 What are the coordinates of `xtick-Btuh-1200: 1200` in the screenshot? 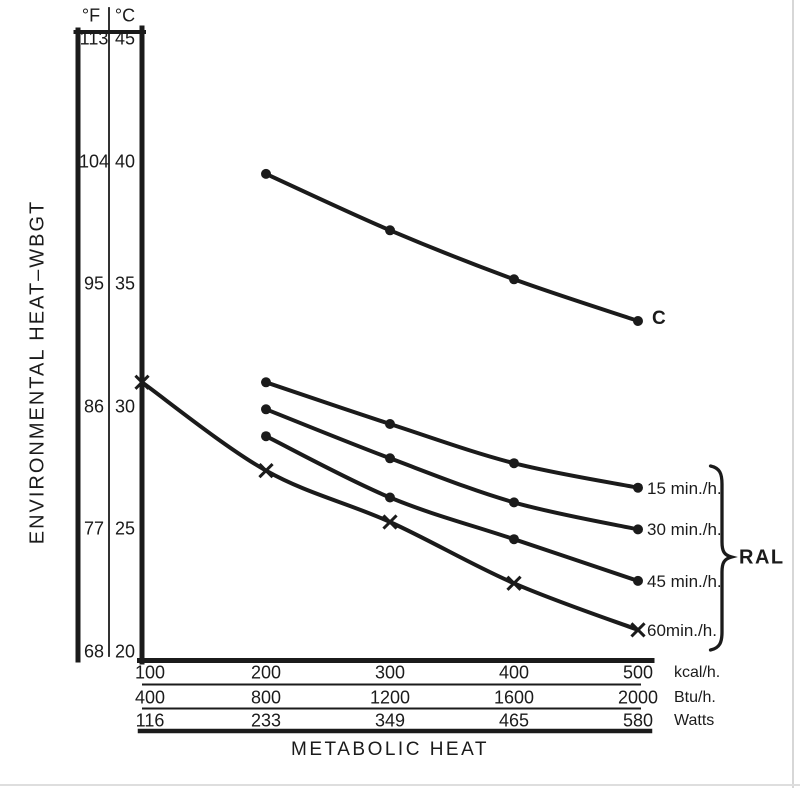 It's located at (390, 697).